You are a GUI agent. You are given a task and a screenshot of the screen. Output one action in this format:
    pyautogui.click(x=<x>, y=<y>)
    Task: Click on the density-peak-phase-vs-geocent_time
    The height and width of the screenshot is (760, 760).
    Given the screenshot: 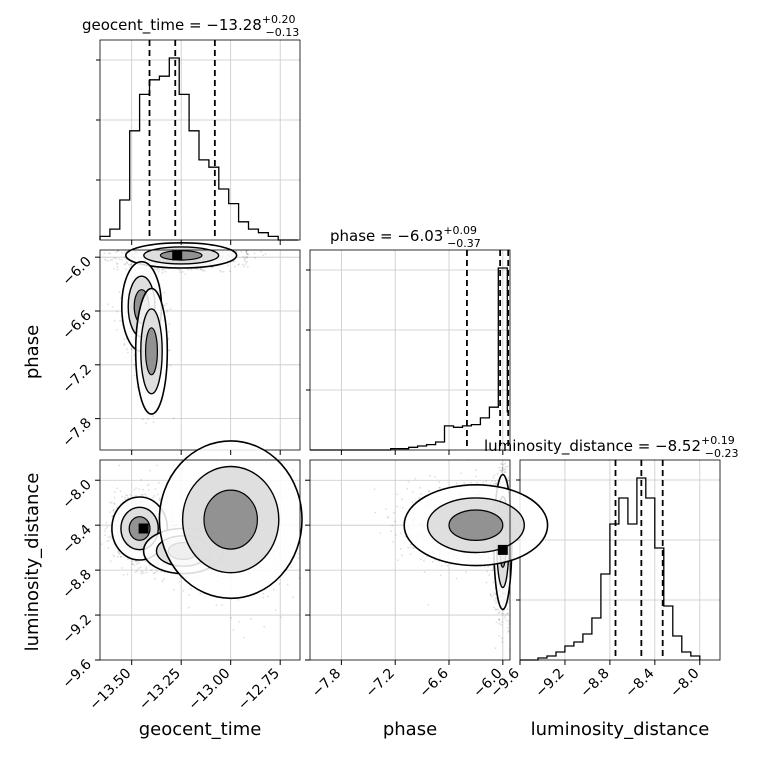 What is the action you would take?
    pyautogui.click(x=177, y=255)
    